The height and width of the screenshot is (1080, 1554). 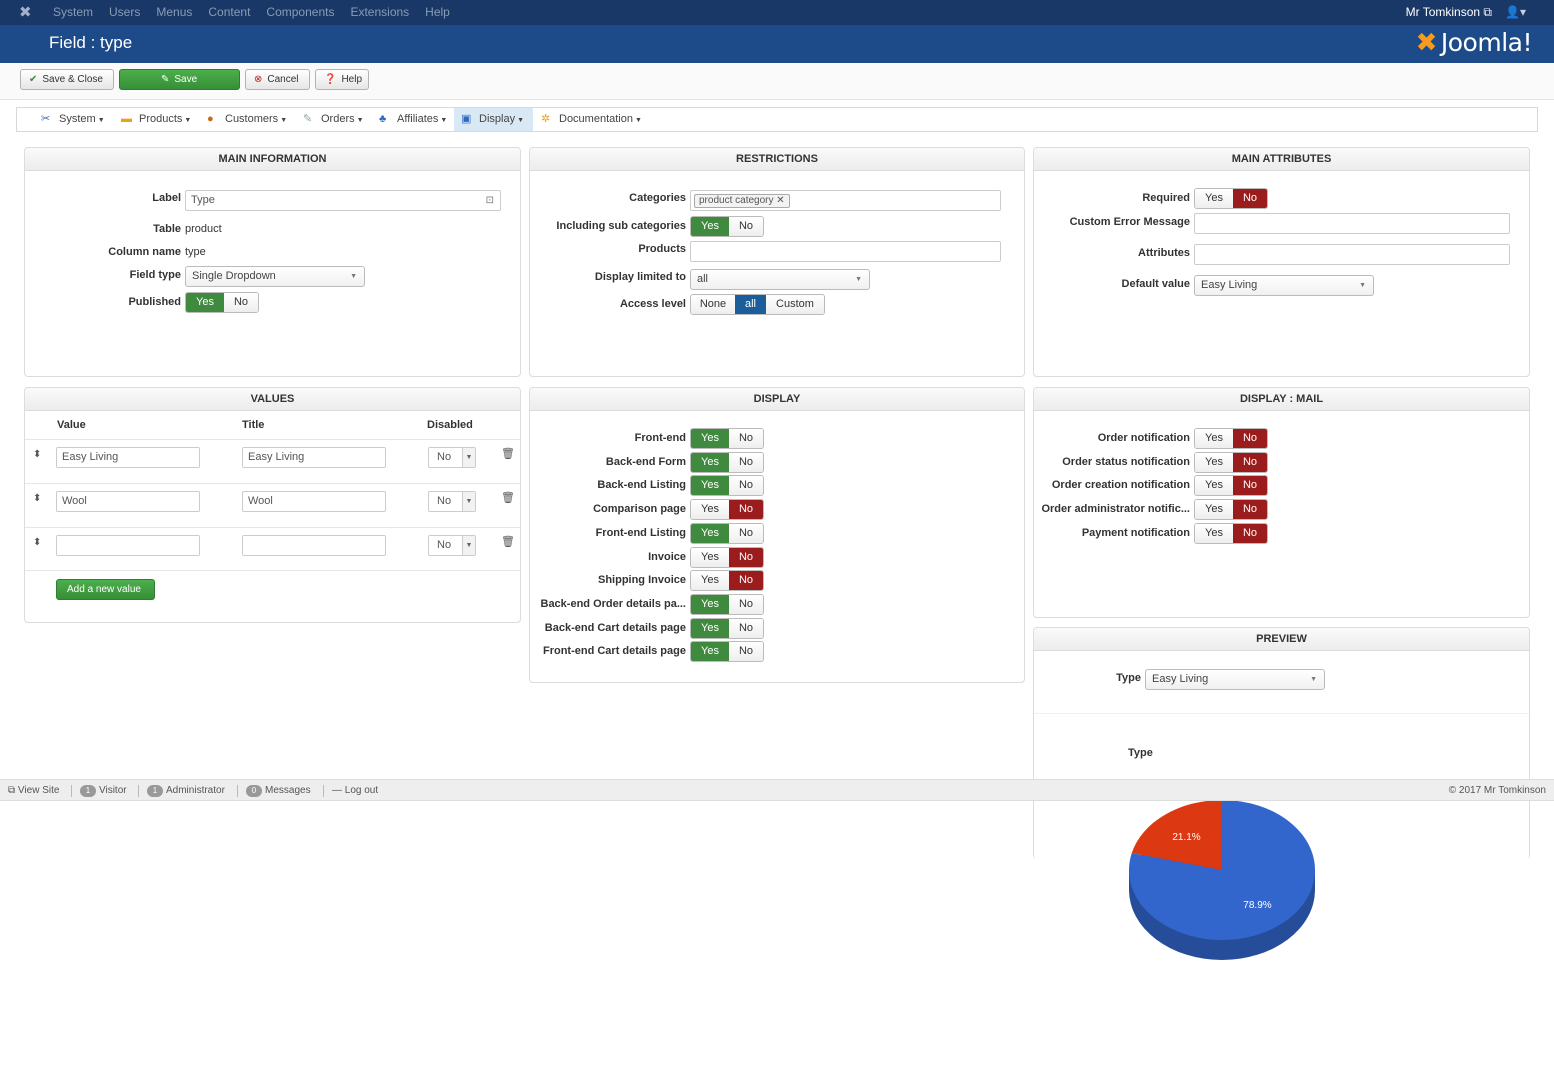 I want to click on messages-status: 0 Messages, so click(x=278, y=791).